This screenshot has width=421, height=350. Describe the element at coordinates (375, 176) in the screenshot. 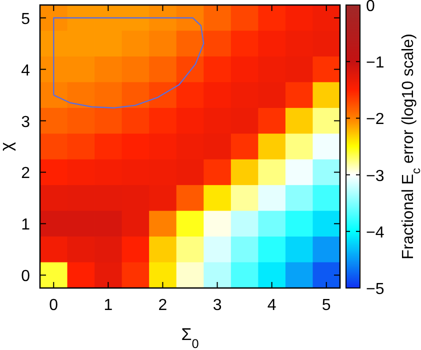

I see `color-bar-label: −3` at that location.